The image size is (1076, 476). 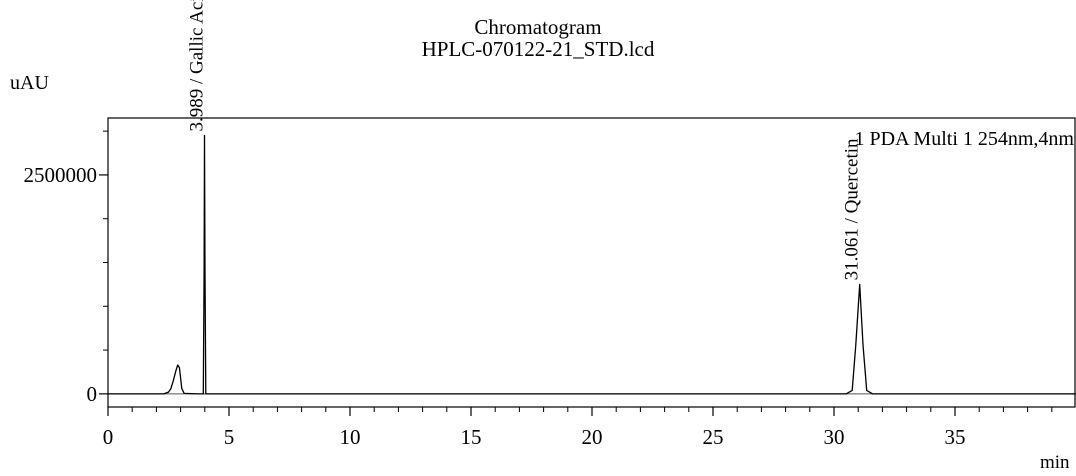 What do you see at coordinates (229, 437) in the screenshot?
I see `x-tick-label: 5` at bounding box center [229, 437].